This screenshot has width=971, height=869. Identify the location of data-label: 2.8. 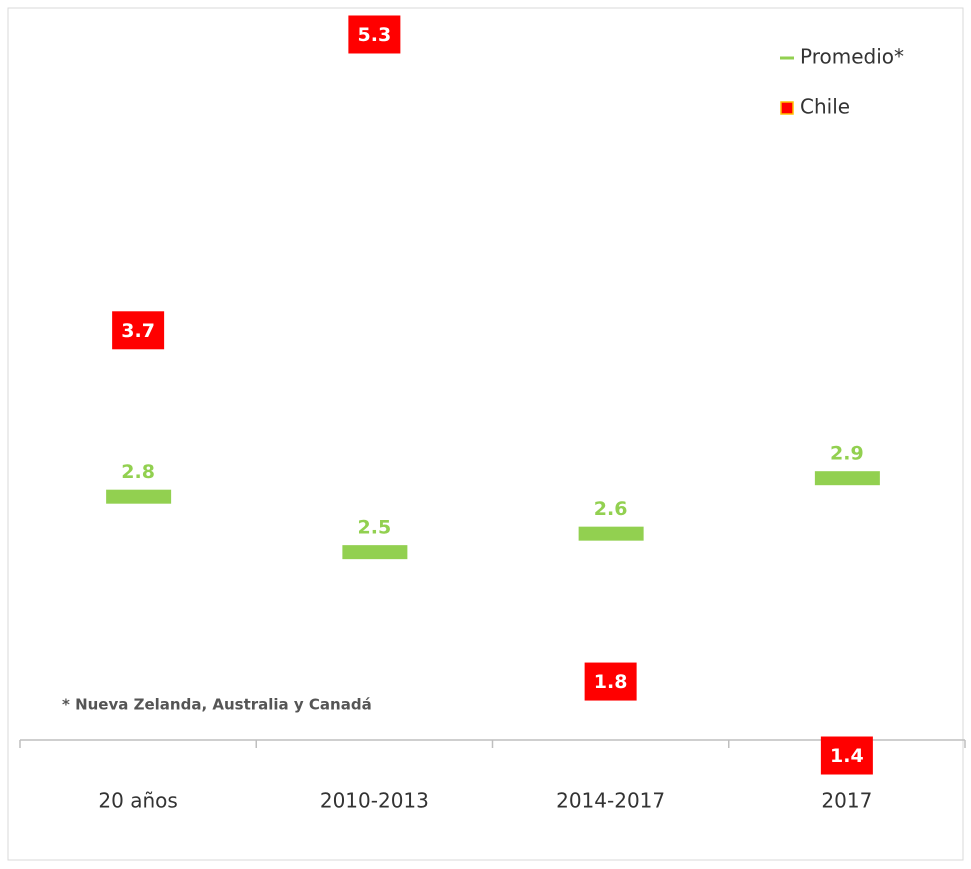
(138, 472).